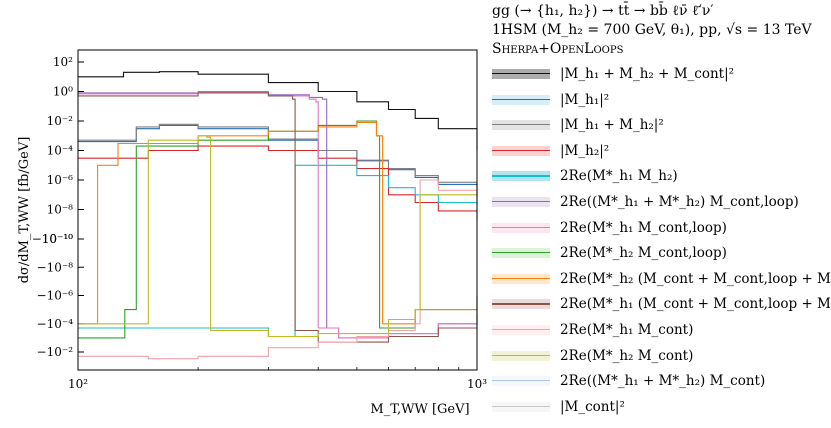 This screenshot has width=831, height=428. What do you see at coordinates (63, 92) in the screenshot?
I see `y-tick-label: 10⁰` at bounding box center [63, 92].